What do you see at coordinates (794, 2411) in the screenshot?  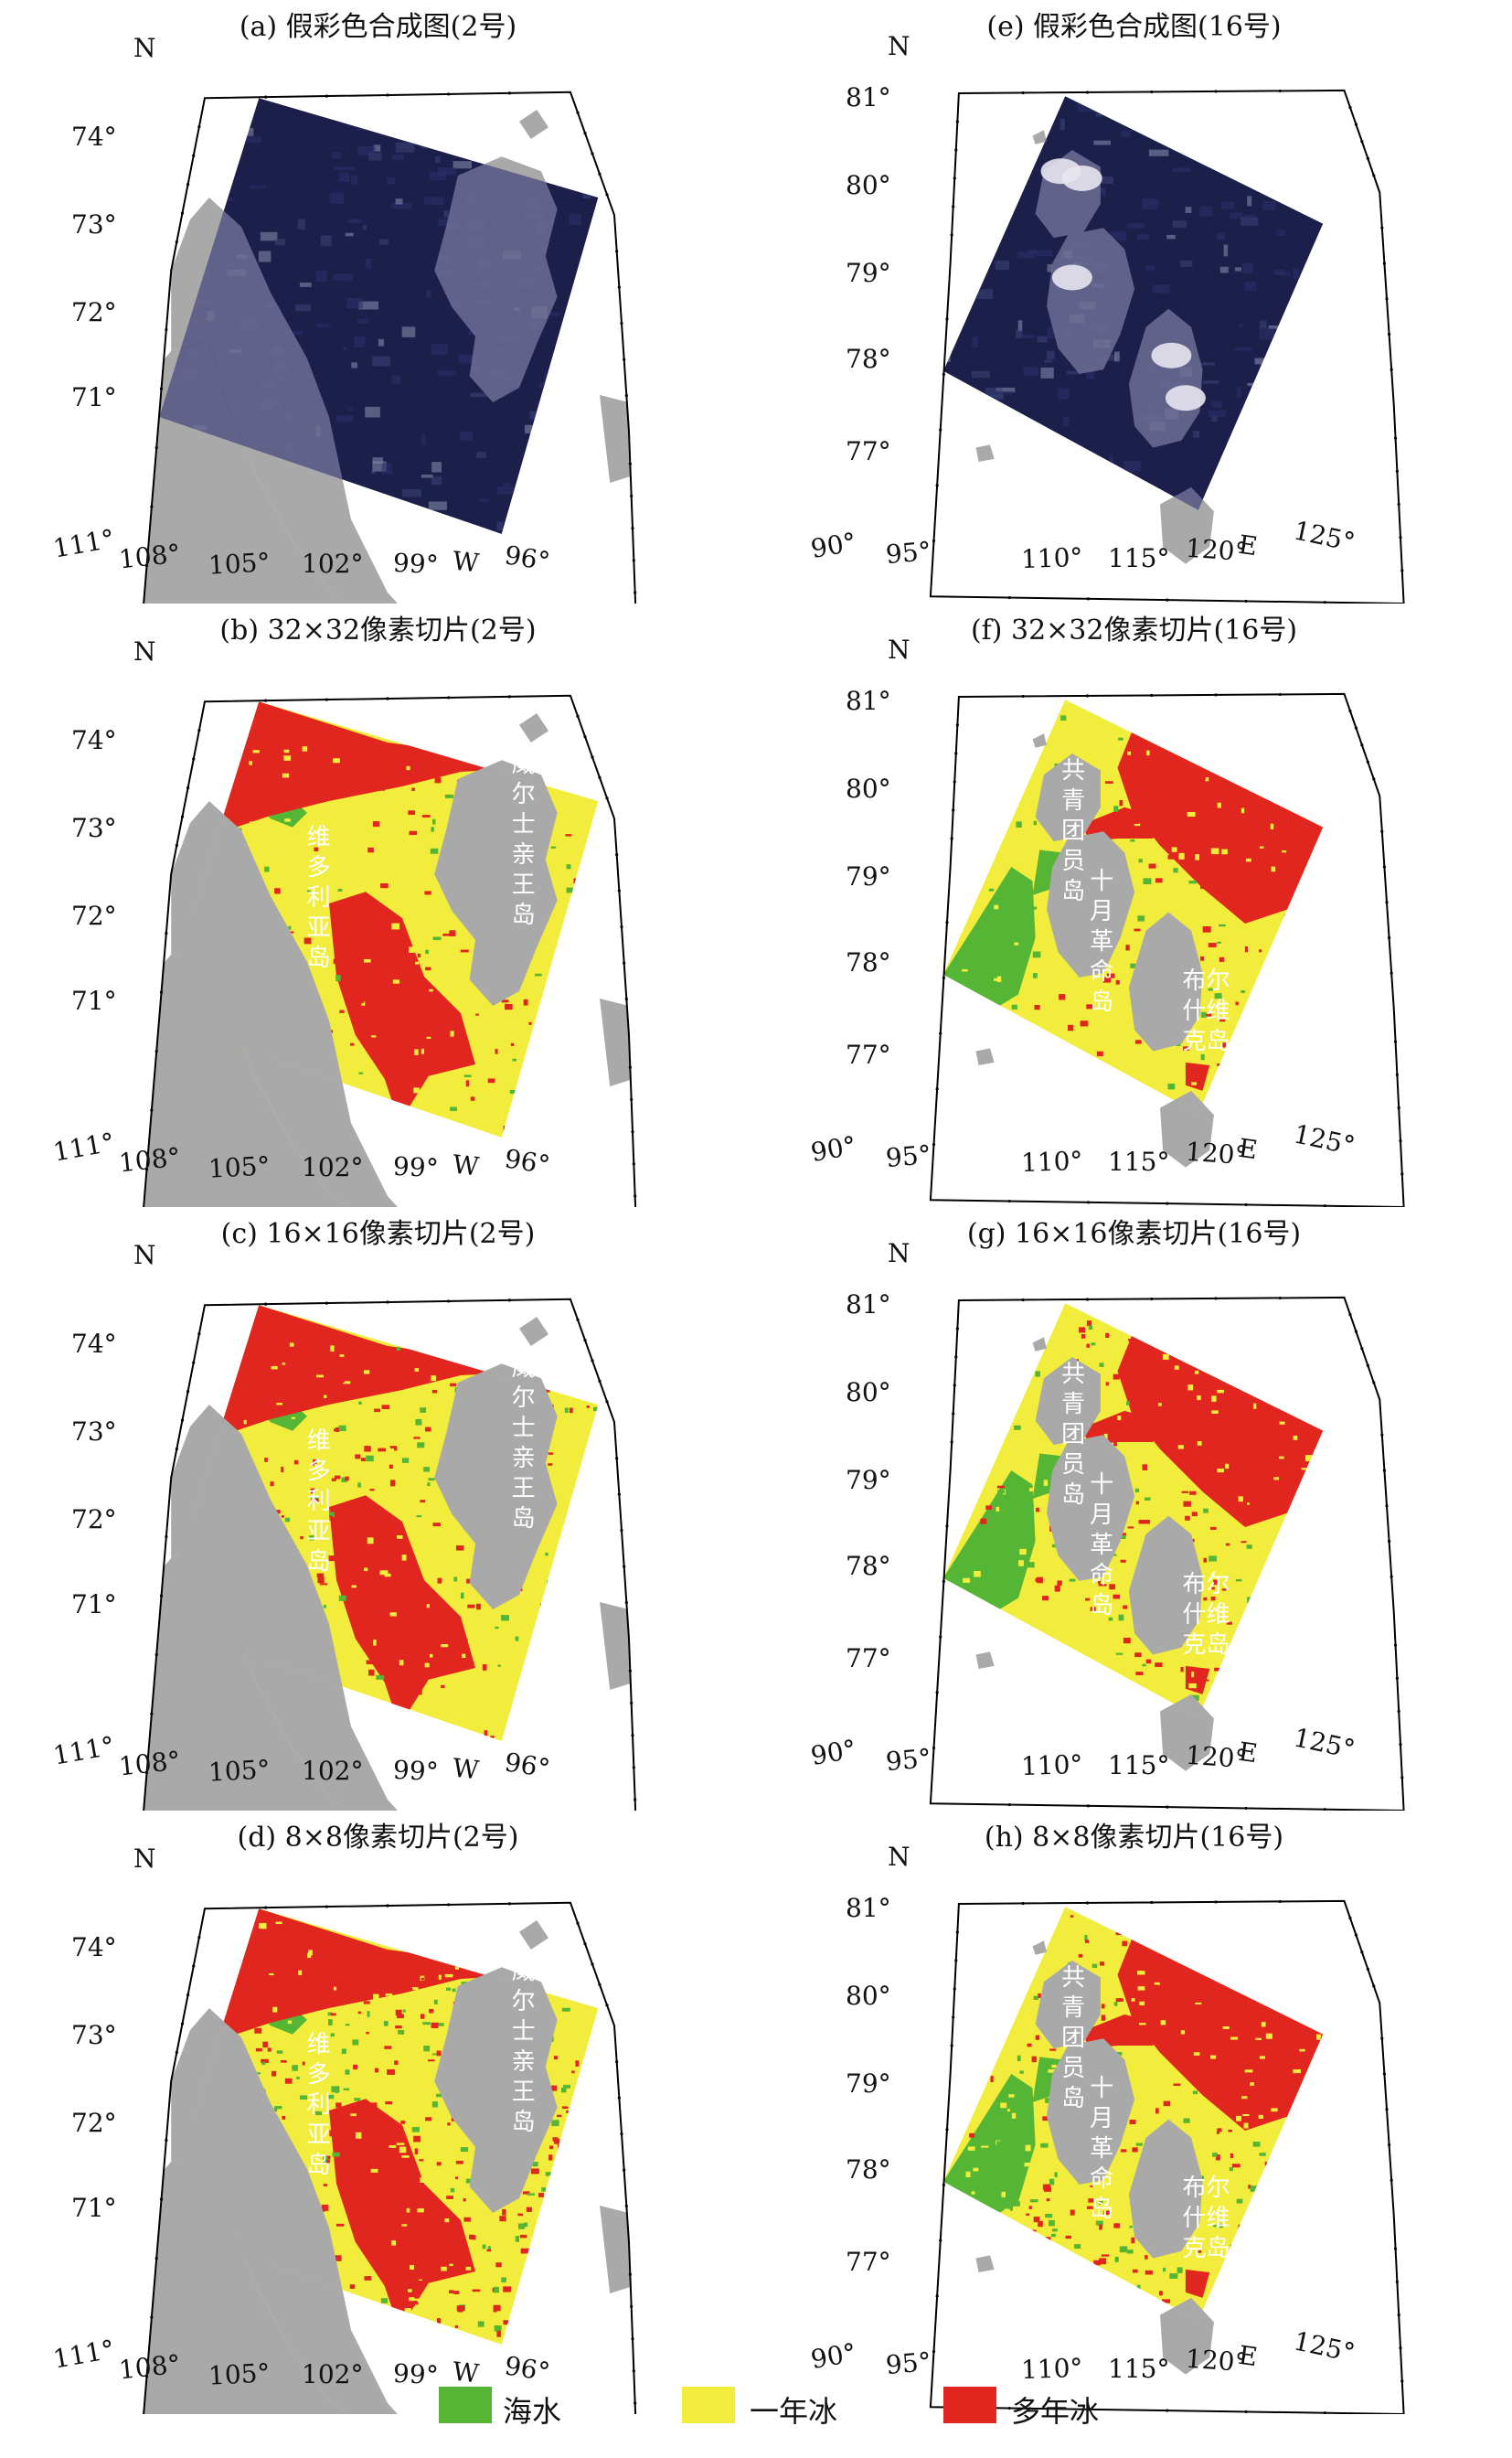 I see `legend-label-first-year-ice: 一年冰` at bounding box center [794, 2411].